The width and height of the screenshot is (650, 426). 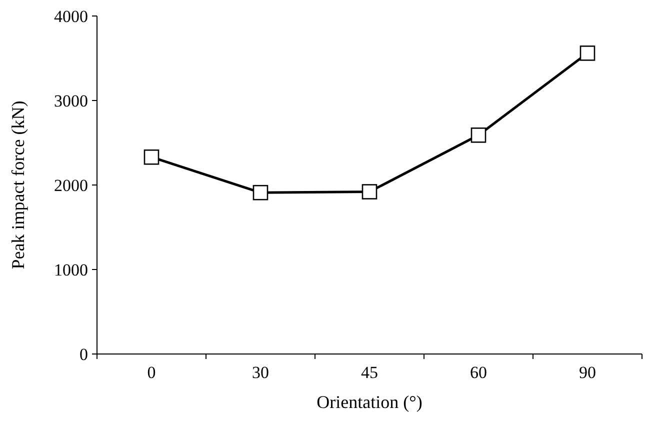 I want to click on y-tick-label: 4000, so click(x=71, y=16).